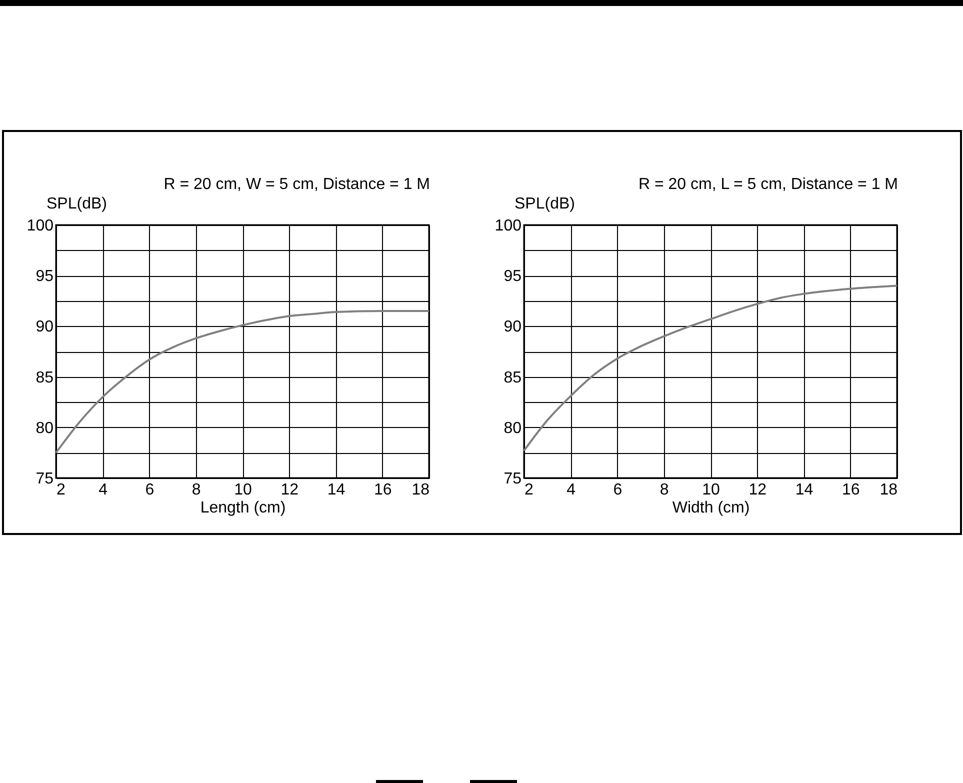 This screenshot has height=783, width=963. Describe the element at coordinates (711, 508) in the screenshot. I see `x-axis-title: Width (cm)` at that location.